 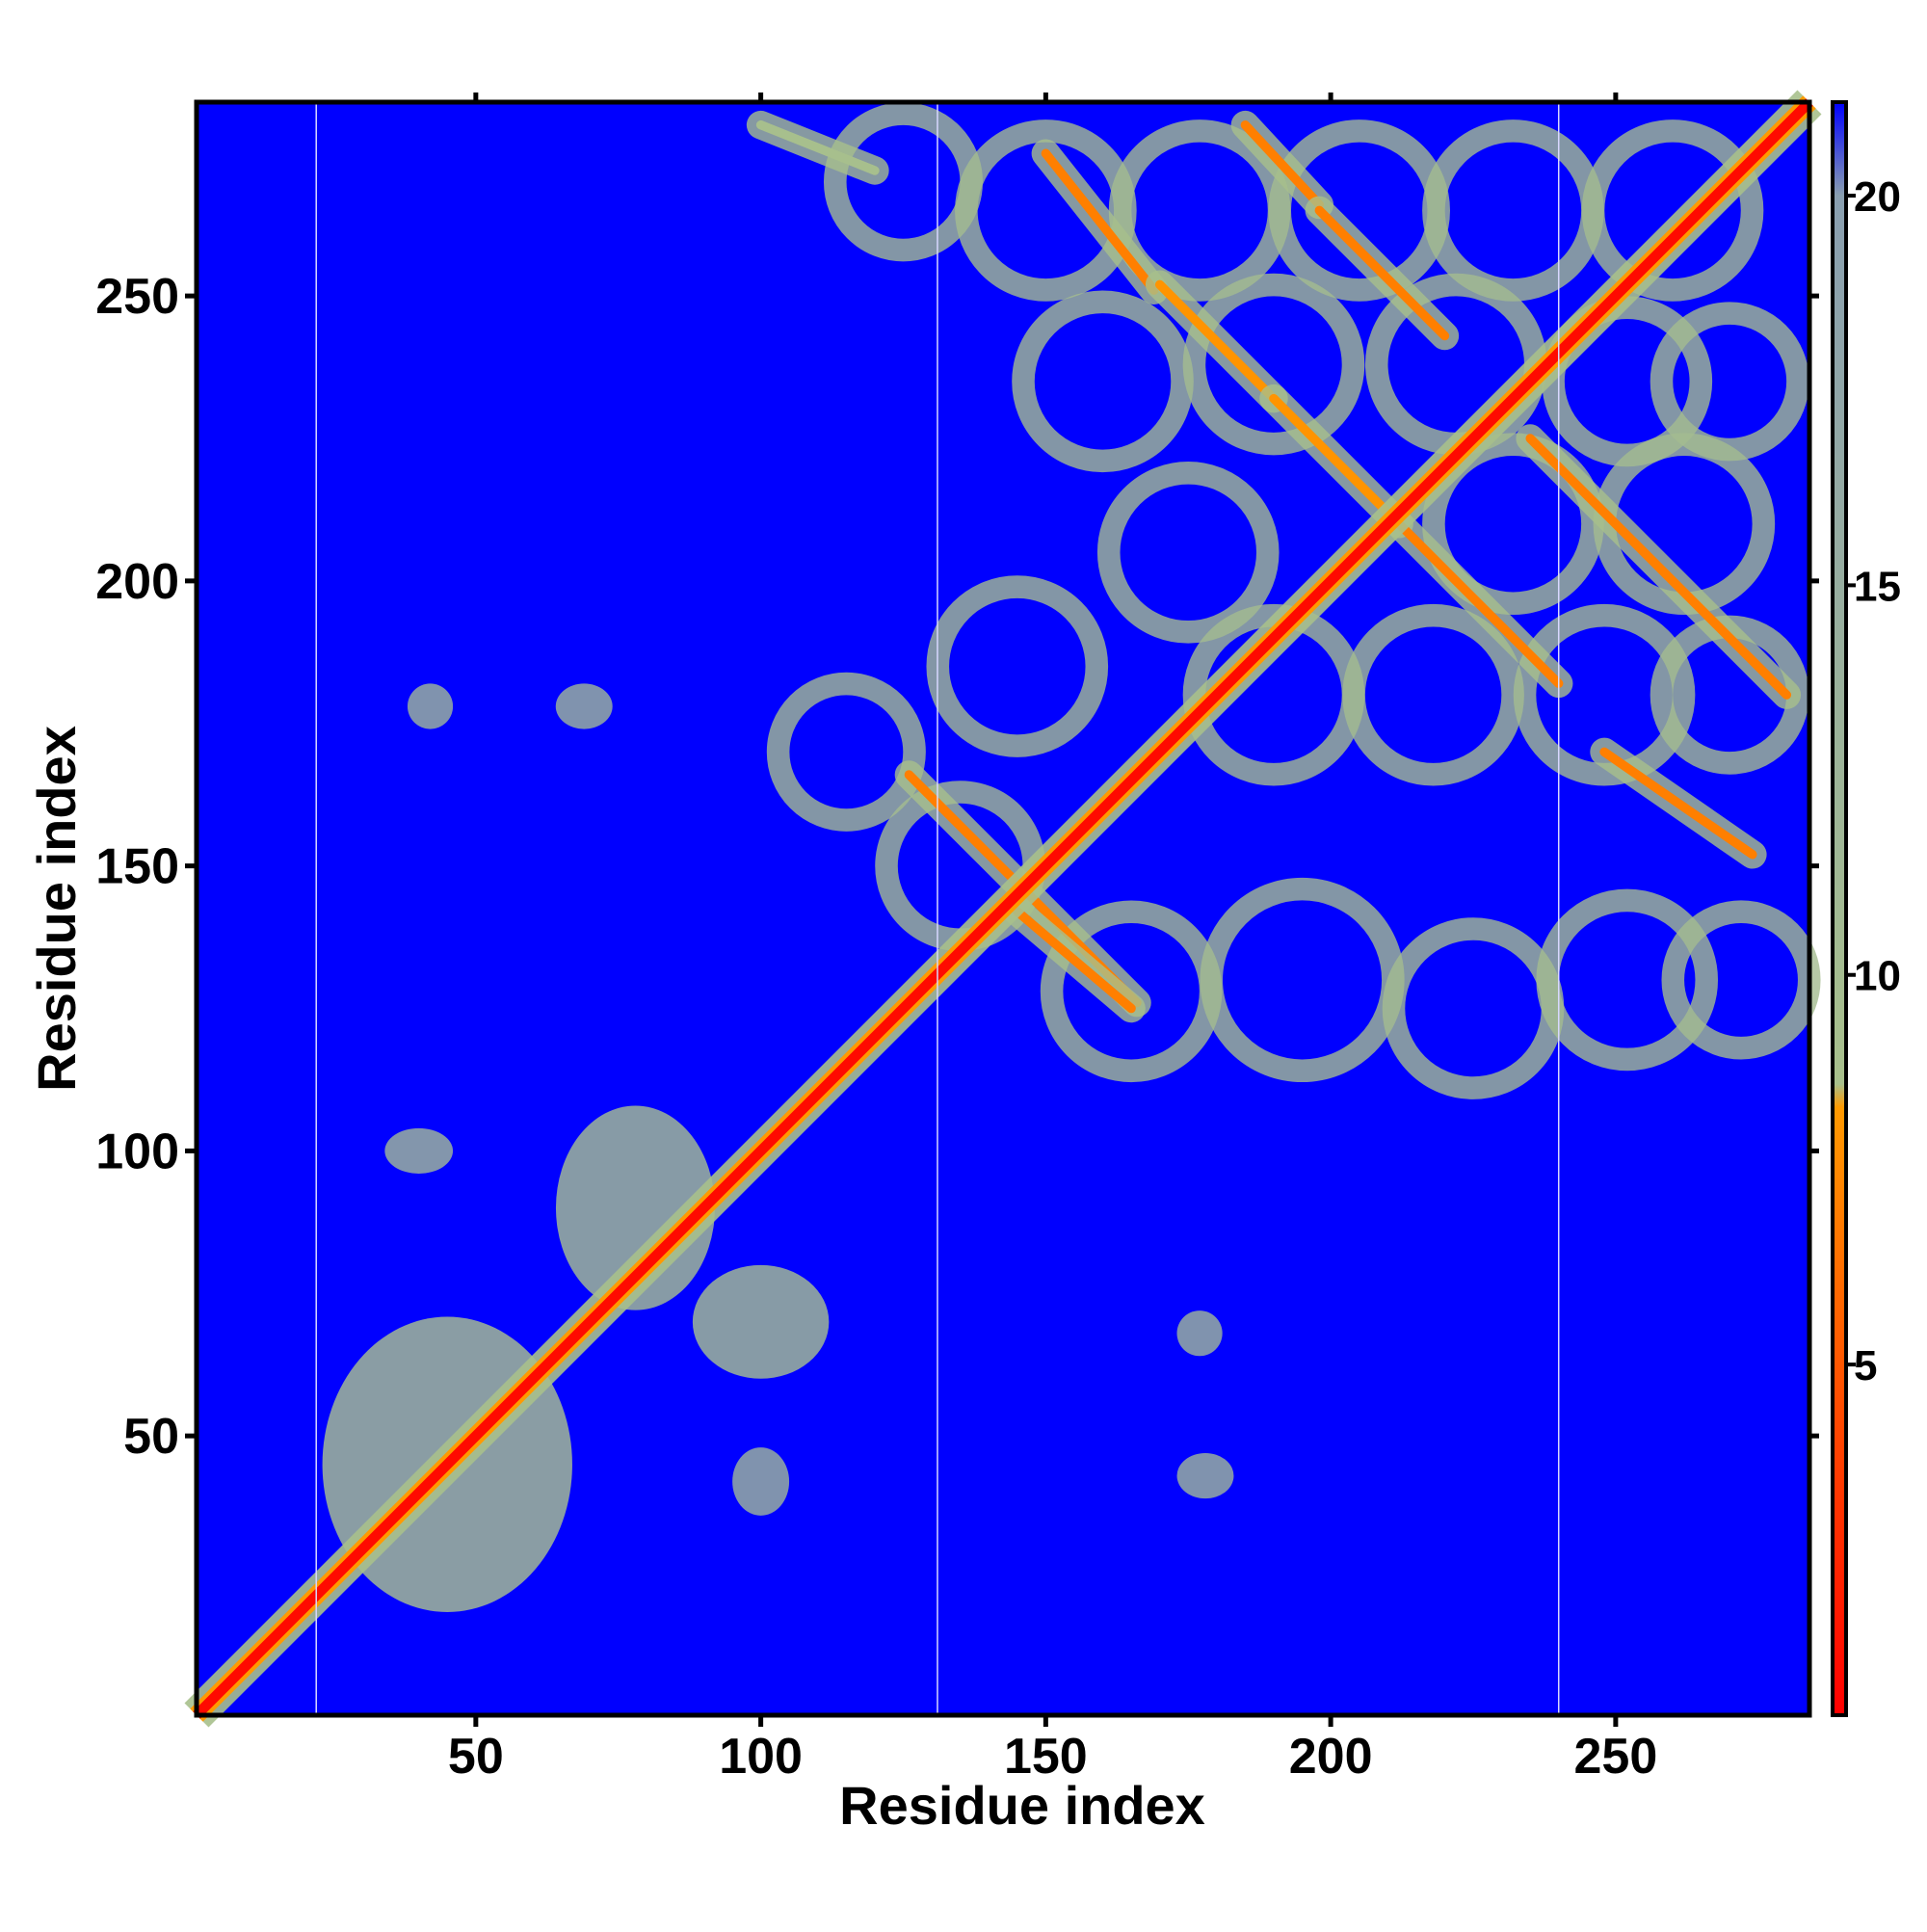 I want to click on colorbar-scale, so click(x=1840, y=908).